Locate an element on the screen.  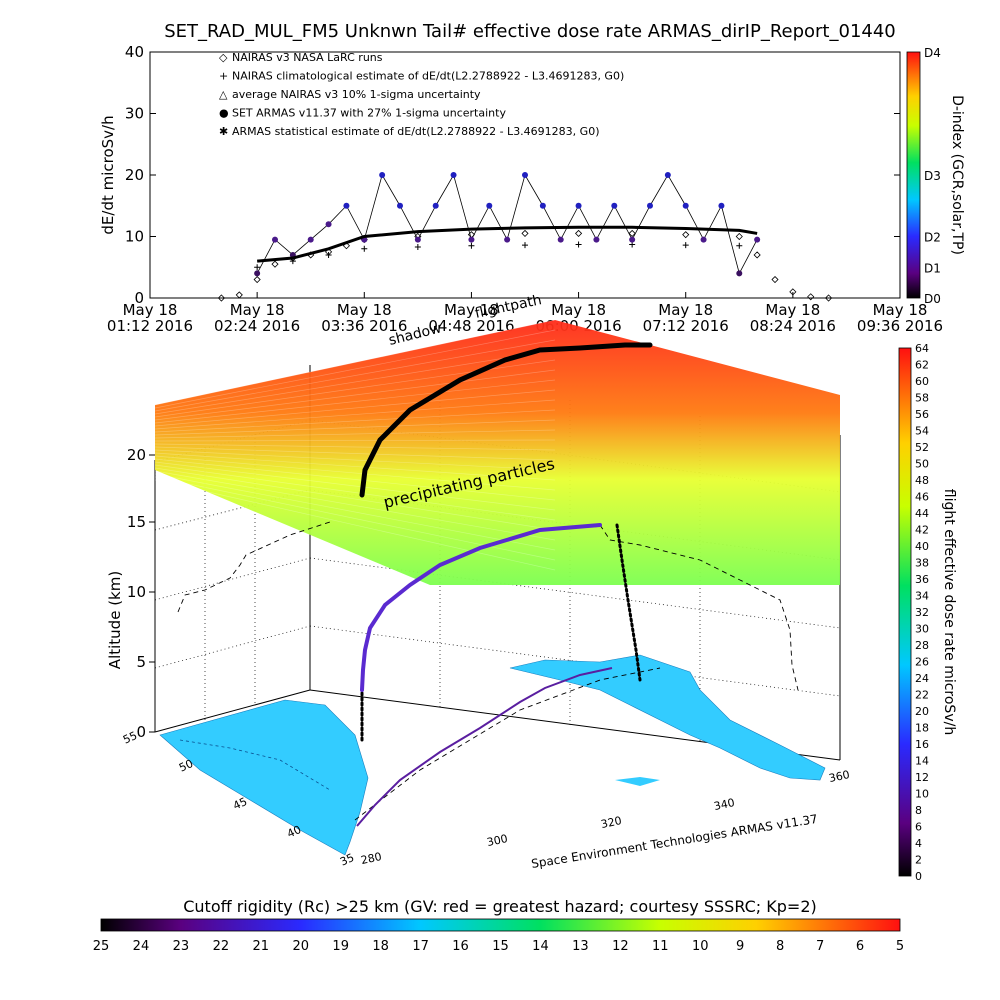
lat-tick-label: 45 is located at coordinates (240, 804).